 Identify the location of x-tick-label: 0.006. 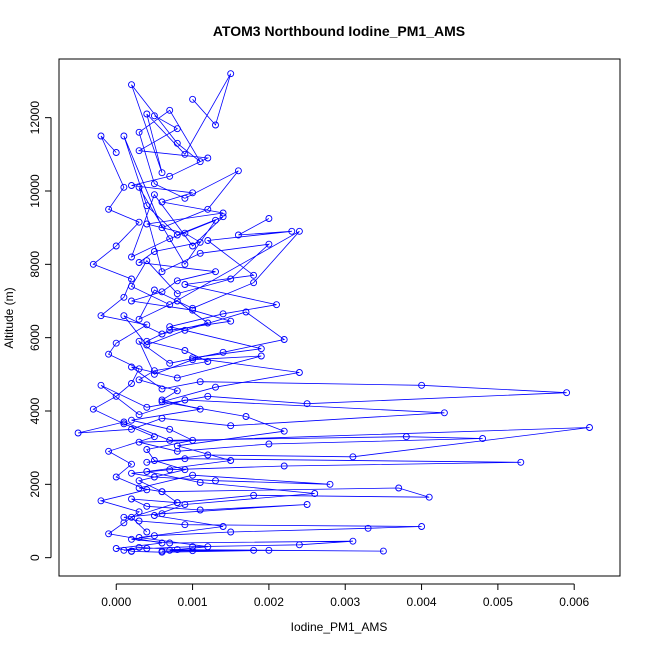
(574, 602).